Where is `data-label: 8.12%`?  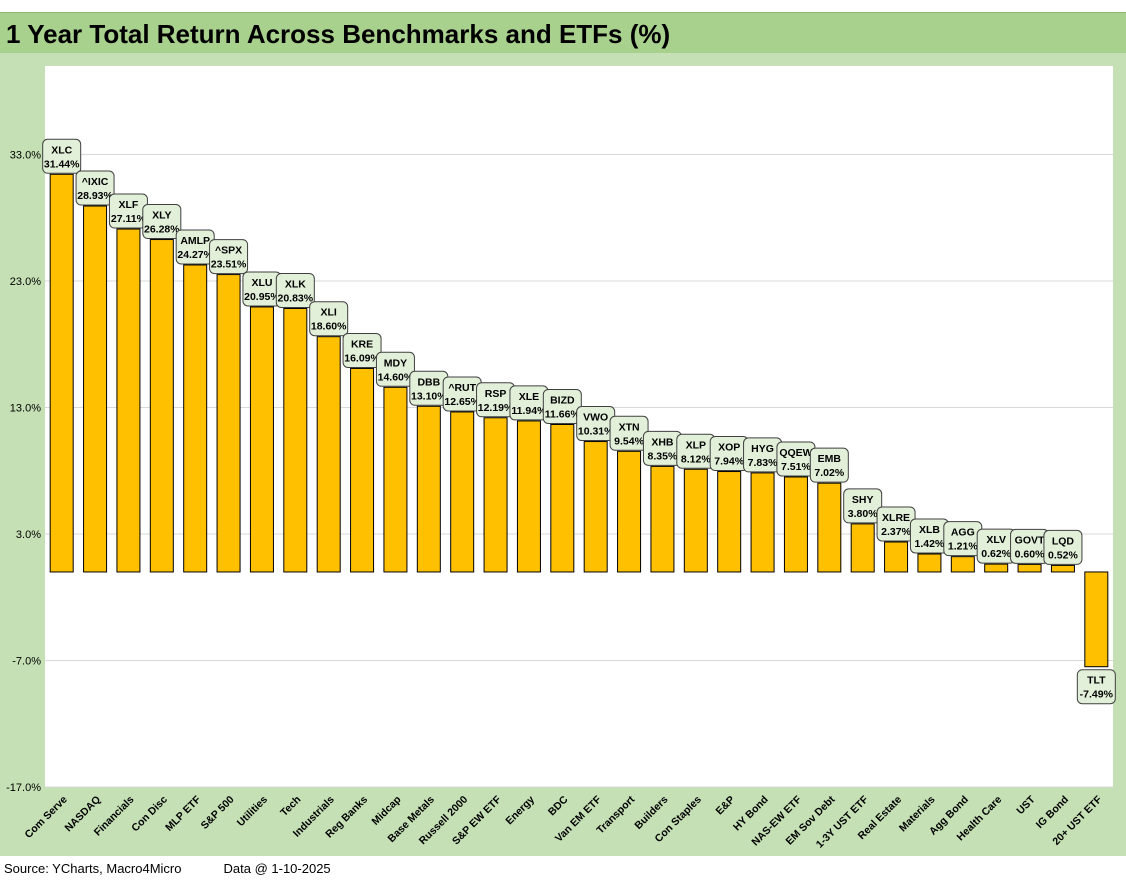
data-label: 8.12% is located at coordinates (696, 459).